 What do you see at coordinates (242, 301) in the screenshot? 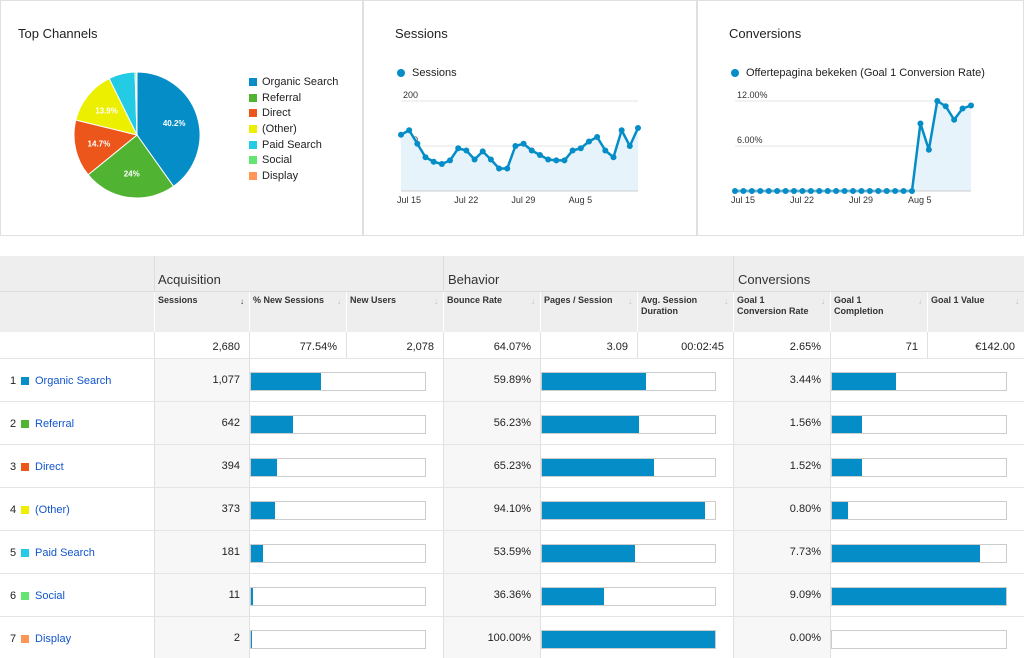
I see `sort-descending-icon: ↓` at bounding box center [242, 301].